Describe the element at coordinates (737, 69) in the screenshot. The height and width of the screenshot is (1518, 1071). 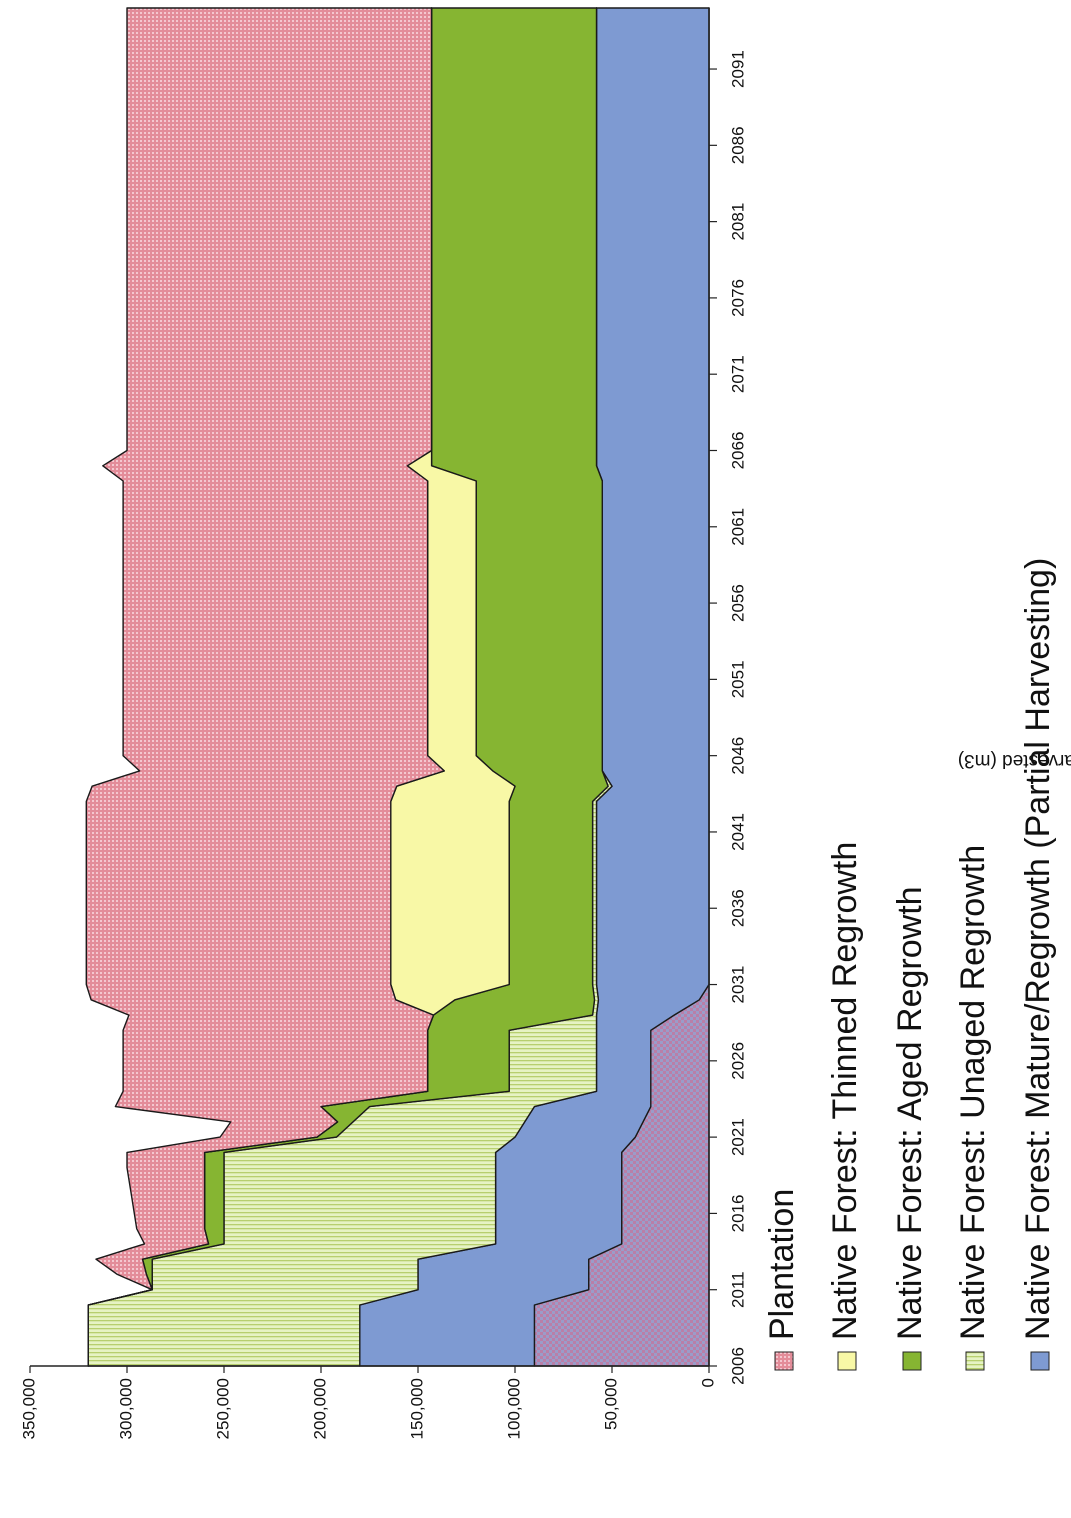
I see `x-tick-label: 2091` at that location.